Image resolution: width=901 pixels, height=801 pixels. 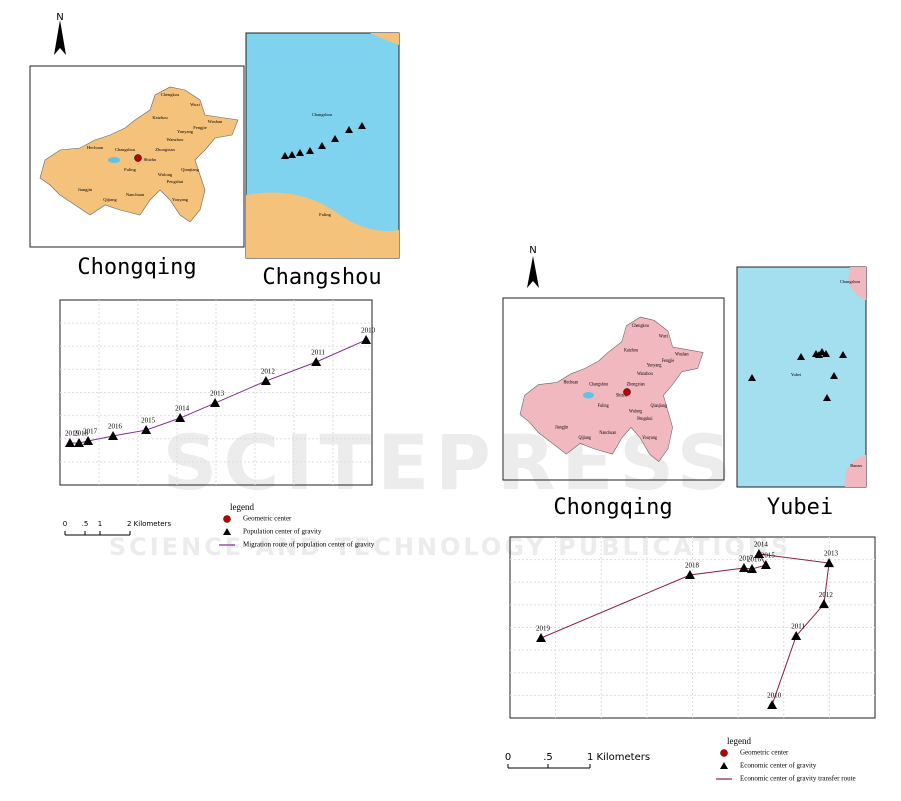 I want to click on year-label: 2017, so click(x=746, y=559).